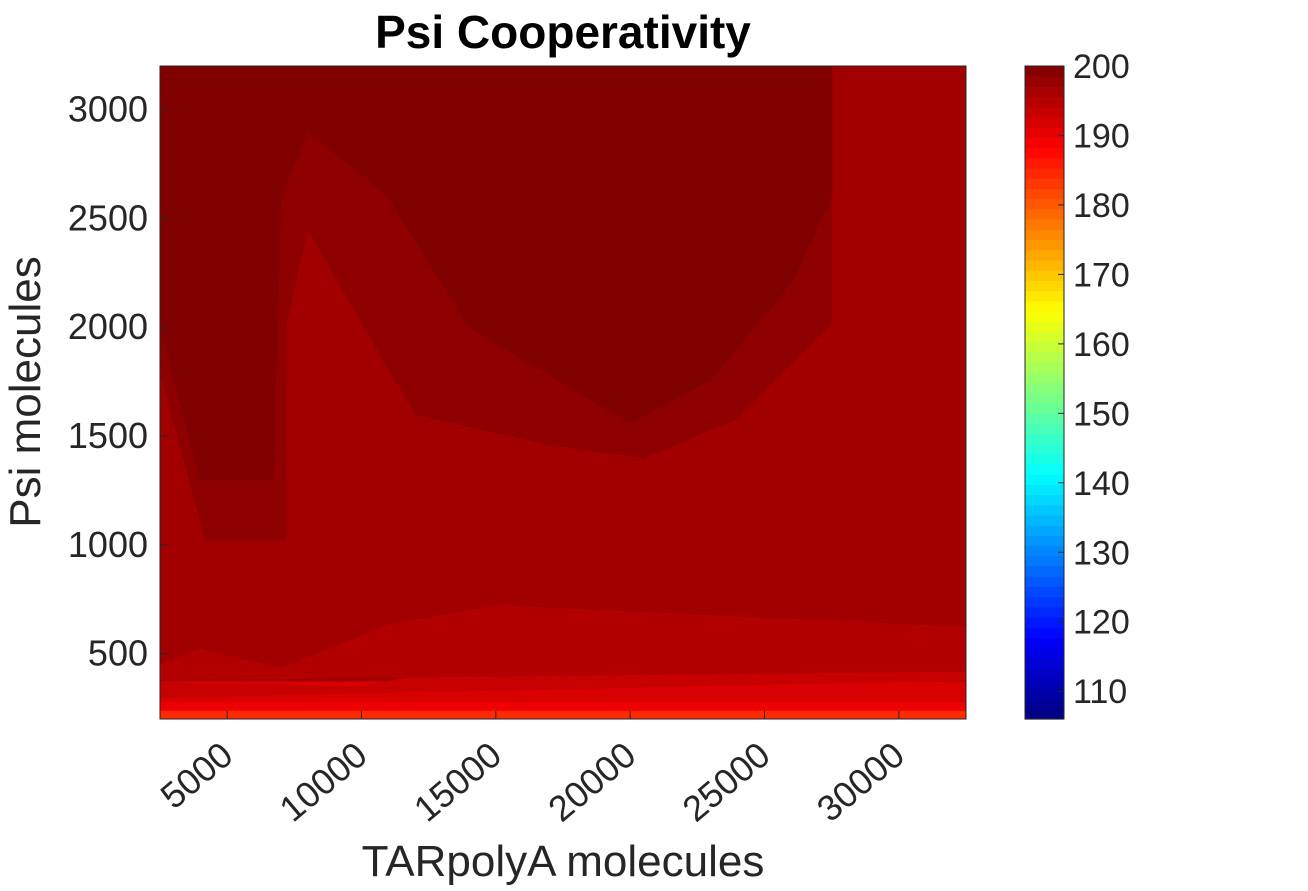 This screenshot has width=1308, height=891. What do you see at coordinates (1101, 275) in the screenshot?
I see `colorbar-tick-label: 170` at bounding box center [1101, 275].